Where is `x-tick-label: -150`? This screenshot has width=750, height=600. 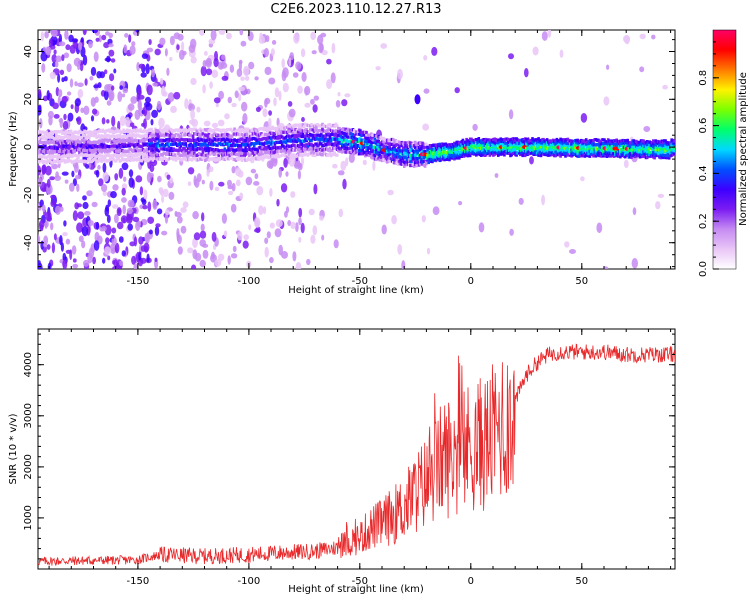 x-tick-label: -150 is located at coordinates (138, 281).